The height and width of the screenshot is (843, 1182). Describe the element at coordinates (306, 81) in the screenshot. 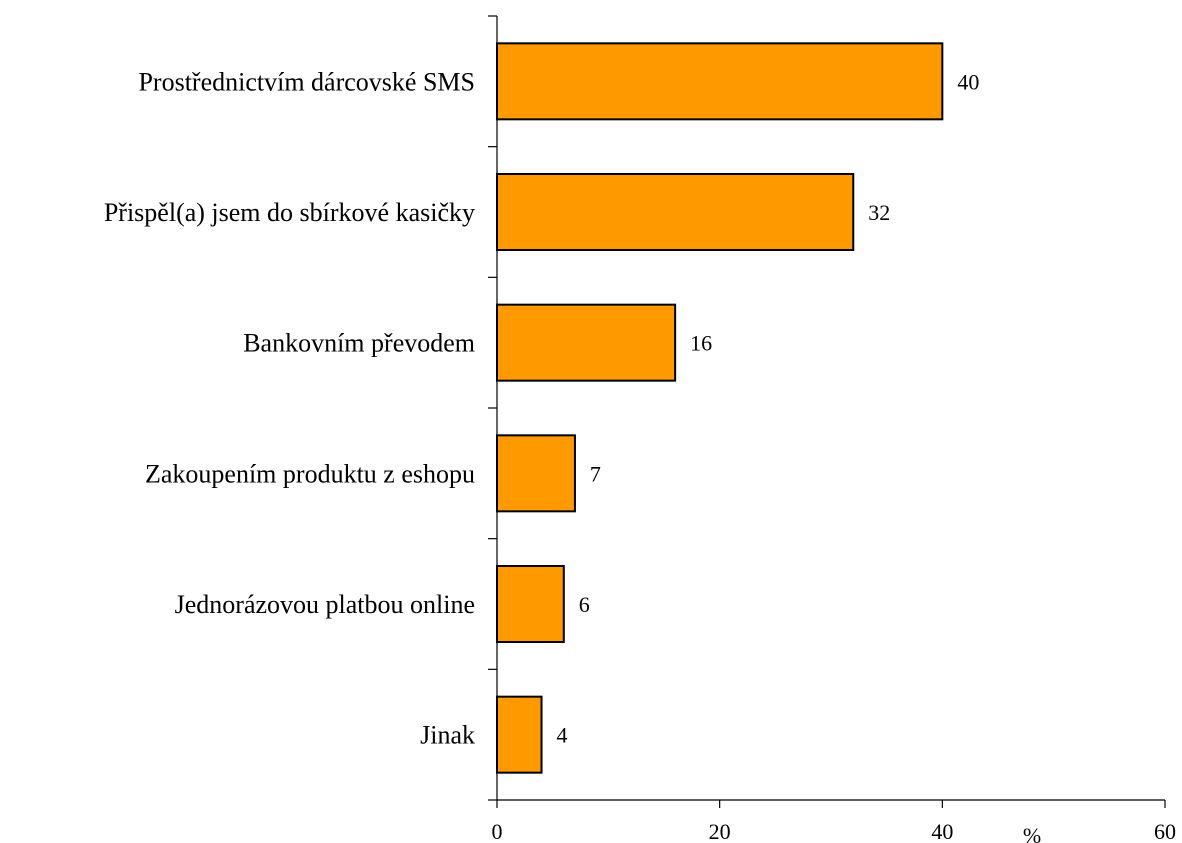

I see `category-label: Prostřednictvím dárcovské SMS` at that location.